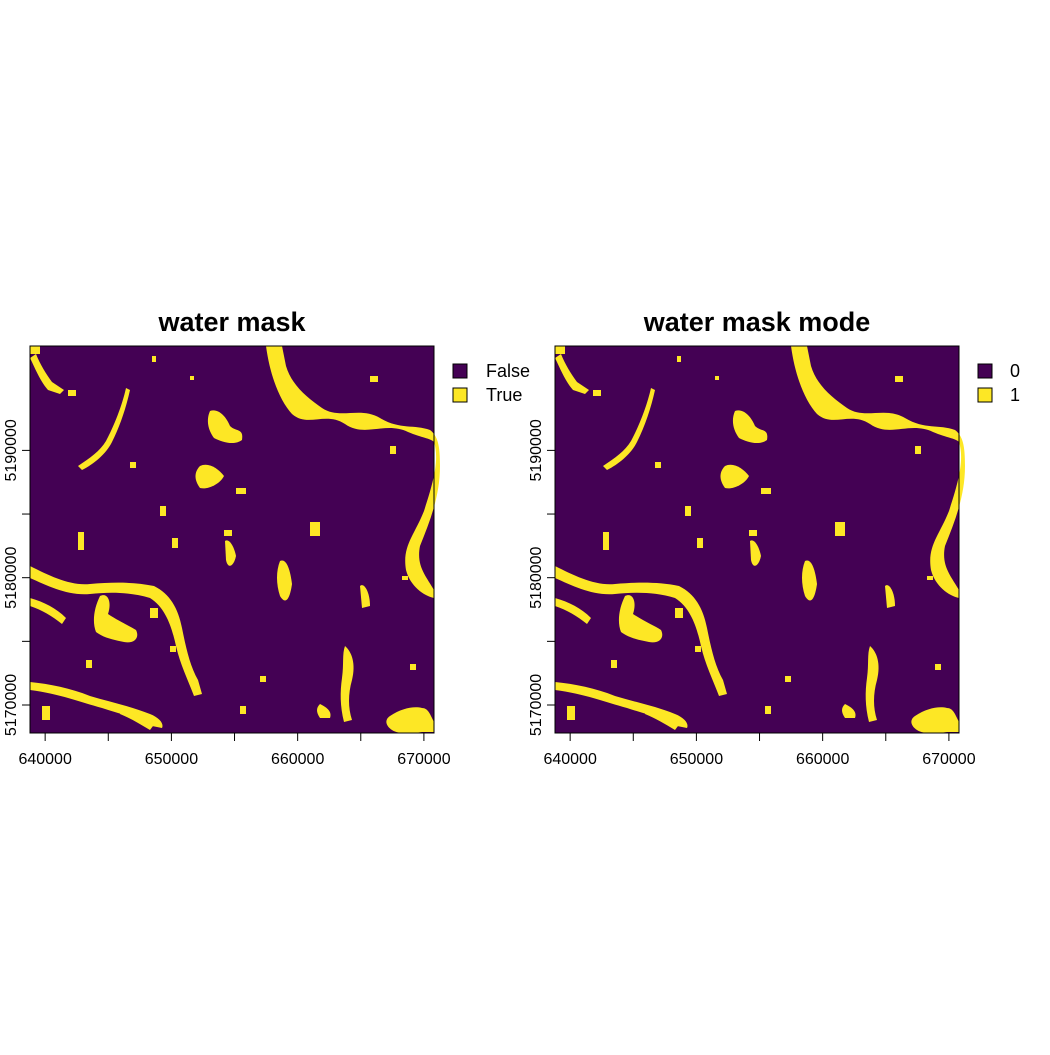 The width and height of the screenshot is (1050, 1055). I want to click on panel-title: water mask, so click(231, 322).